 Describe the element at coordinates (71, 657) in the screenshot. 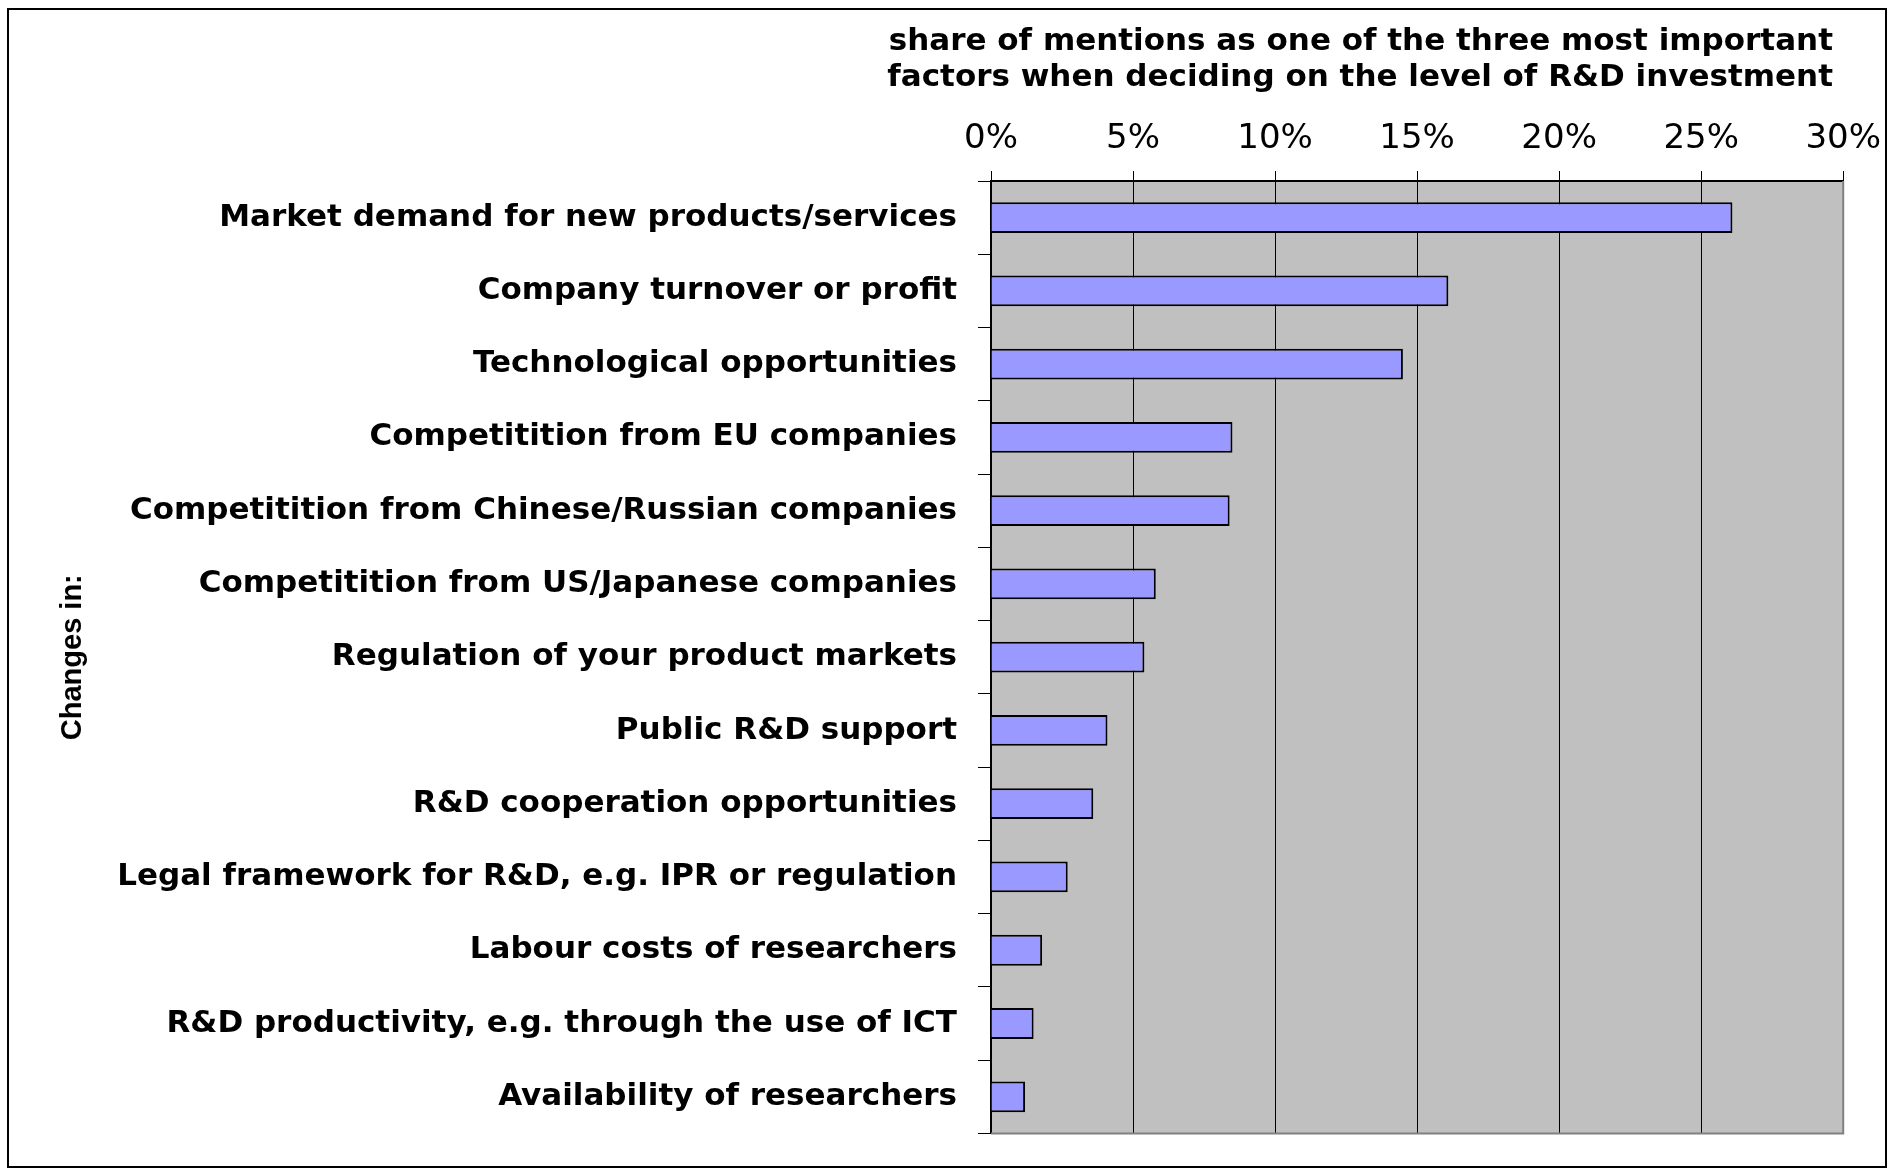

I see `y-axis-title: Changes in:` at that location.